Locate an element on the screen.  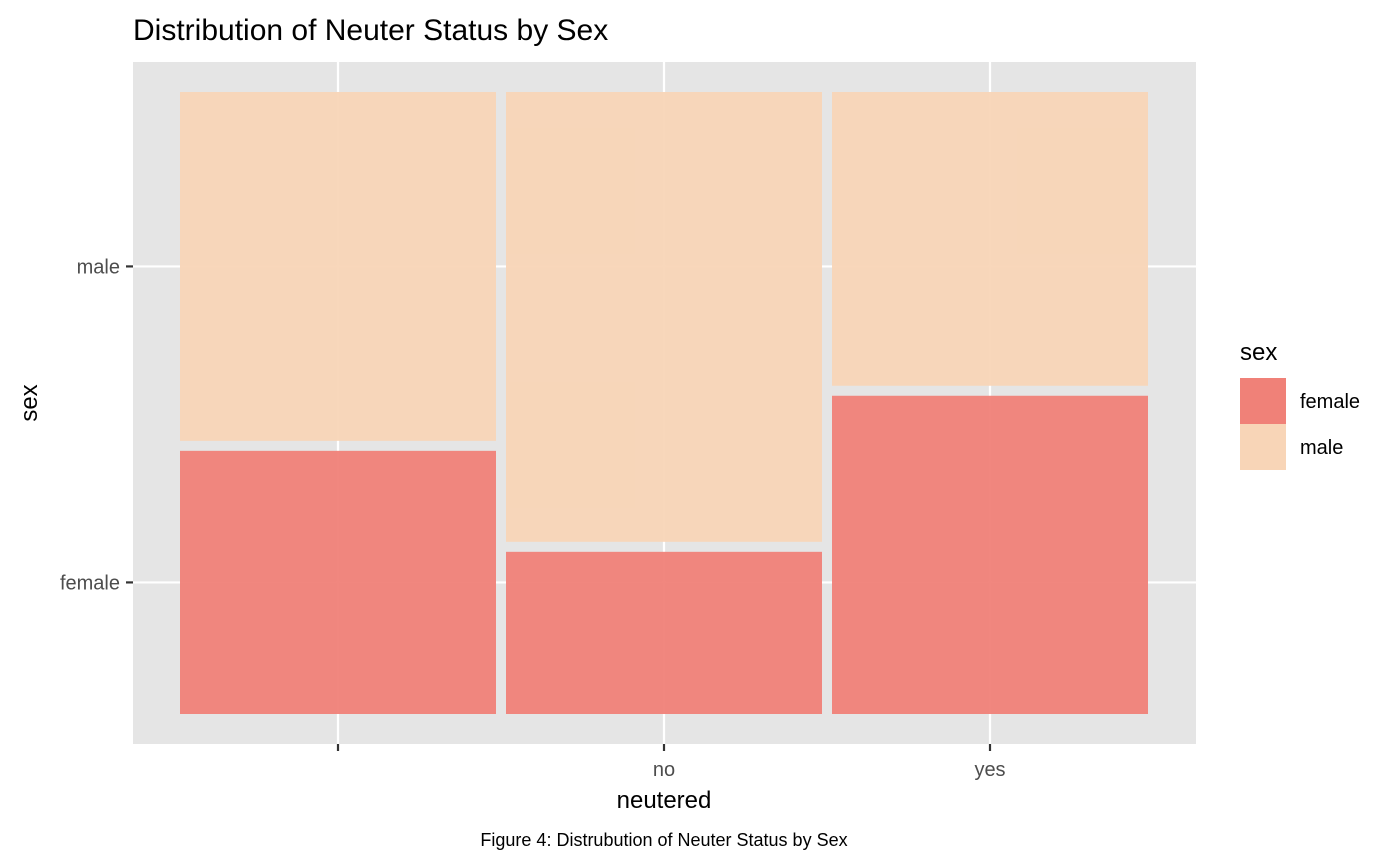
legend-label-male: male is located at coordinates (1321, 448).